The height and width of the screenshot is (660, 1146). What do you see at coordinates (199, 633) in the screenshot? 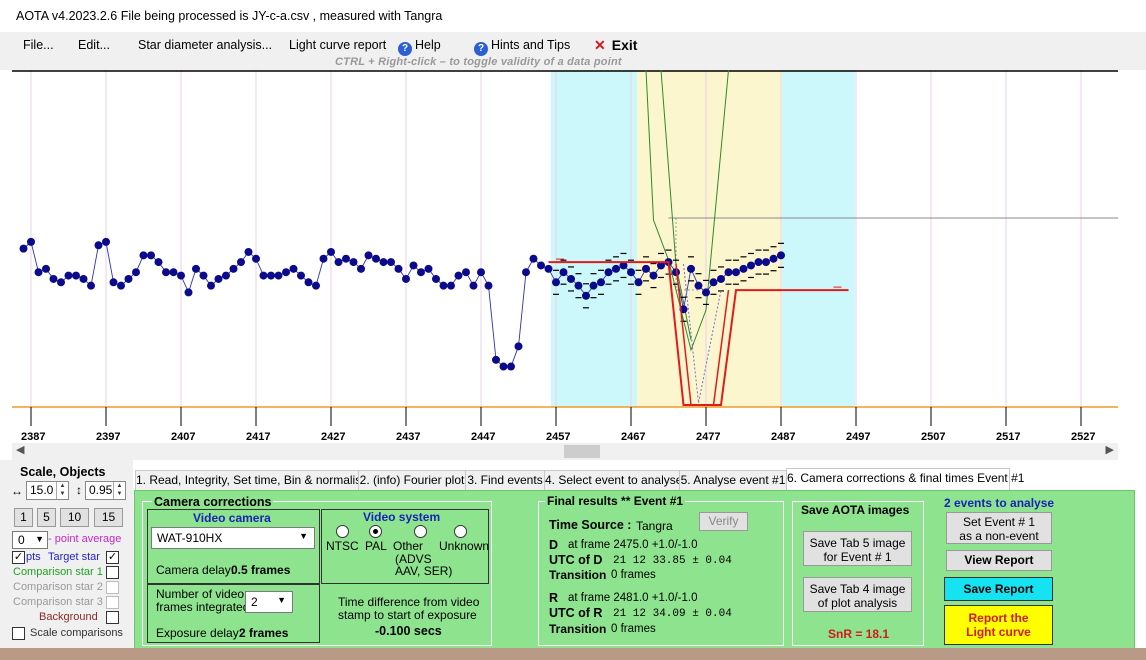
I see `exposure-delay-label: Exposure delay:` at bounding box center [199, 633].